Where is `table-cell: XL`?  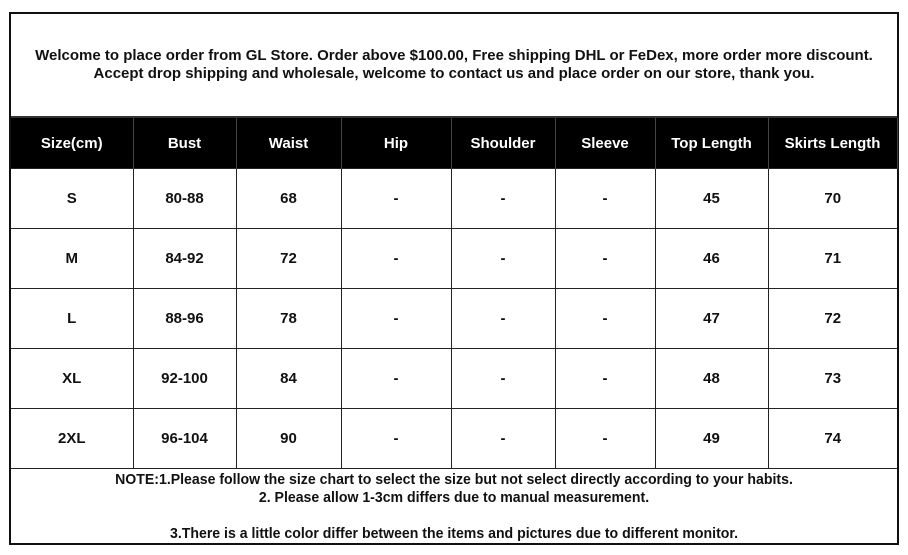 table-cell: XL is located at coordinates (72, 378).